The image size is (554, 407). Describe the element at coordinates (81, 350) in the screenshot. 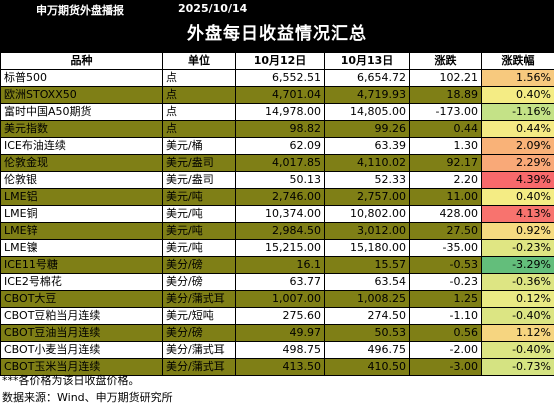

I see `cell-name: CBOT小麦当月连续` at that location.